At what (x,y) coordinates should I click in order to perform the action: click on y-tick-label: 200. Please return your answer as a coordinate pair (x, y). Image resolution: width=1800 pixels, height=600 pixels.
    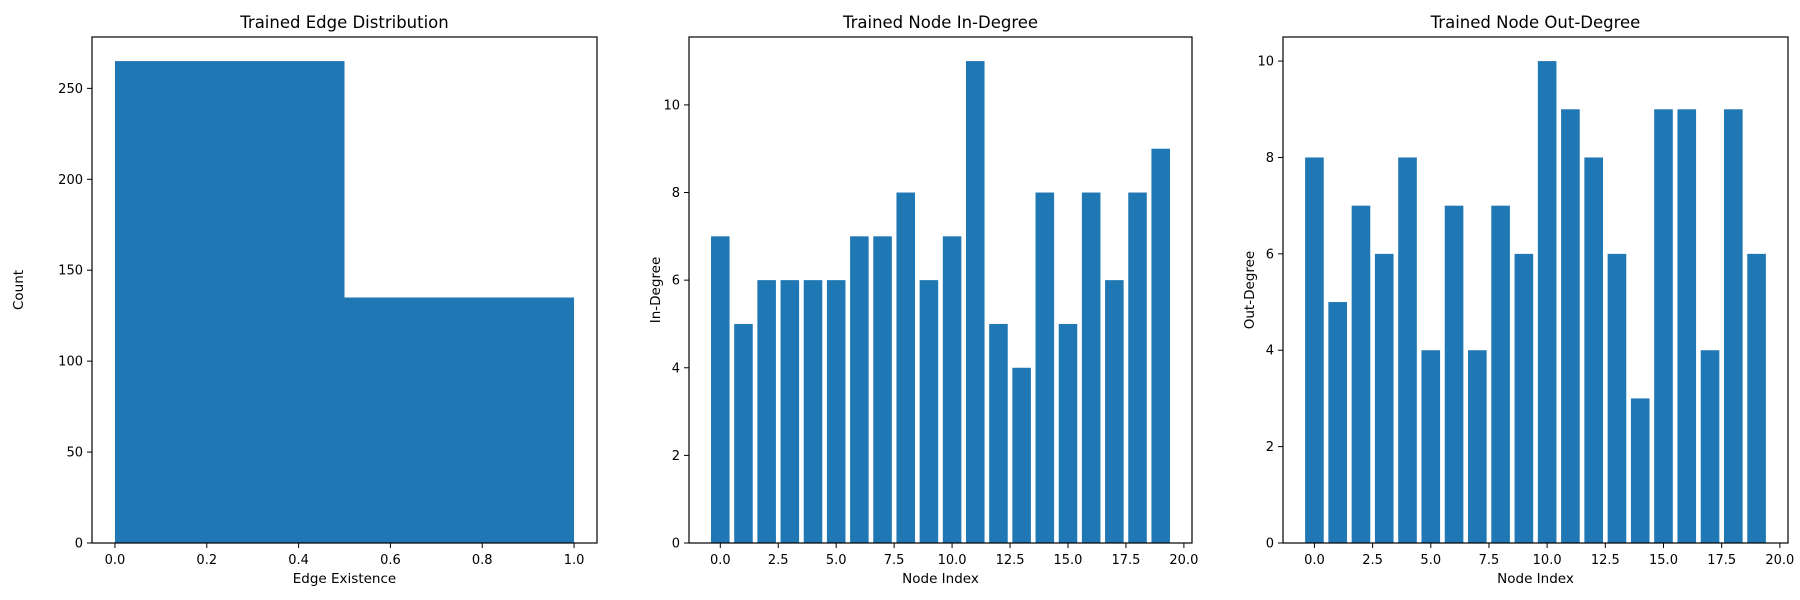
    Looking at the image, I should click on (70, 180).